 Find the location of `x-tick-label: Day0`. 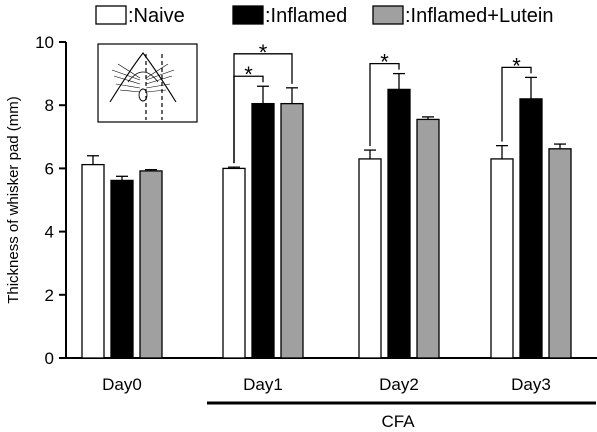

x-tick-label: Day0 is located at coordinates (122, 384).